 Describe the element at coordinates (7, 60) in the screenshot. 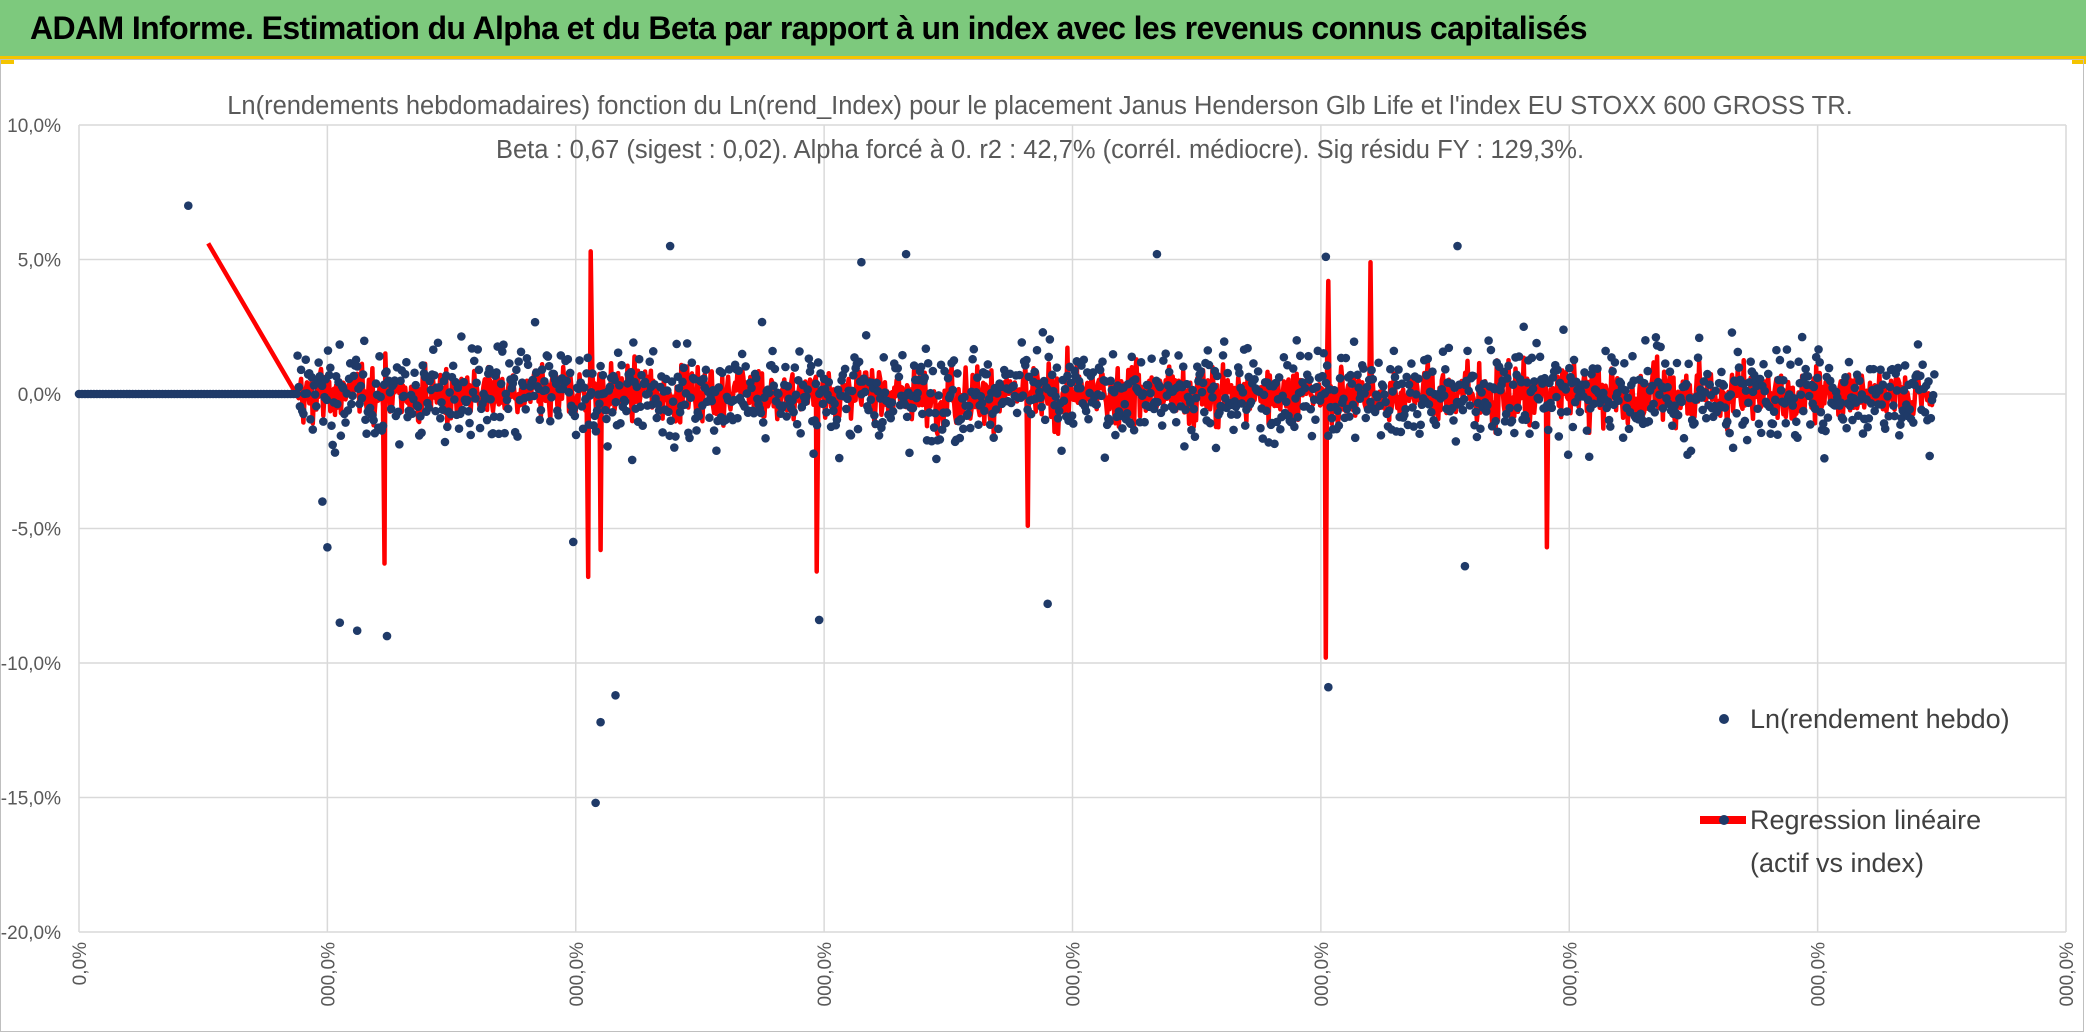

I see `corner-marker-top-left` at that location.